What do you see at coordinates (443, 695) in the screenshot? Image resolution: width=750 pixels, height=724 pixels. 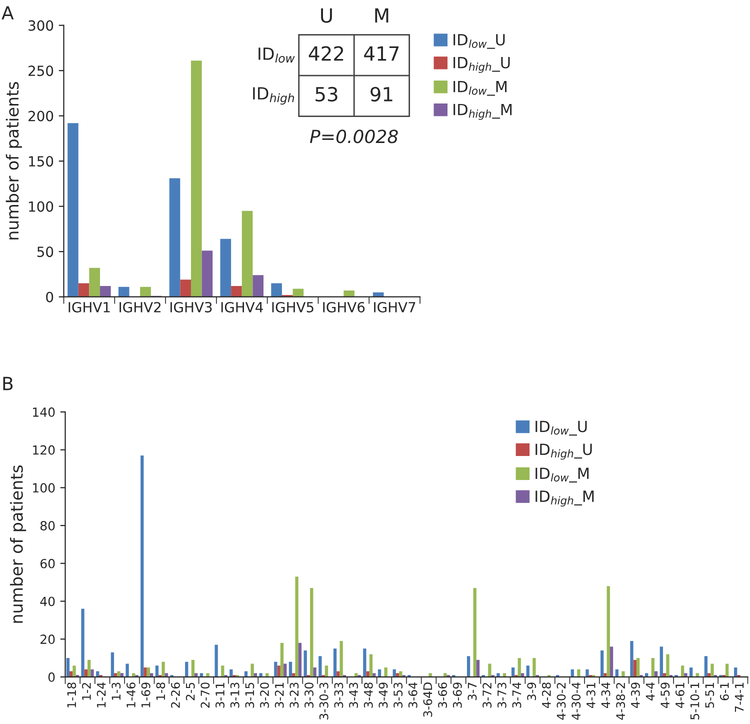 I see `x-tick-label: 3-66` at bounding box center [443, 695].